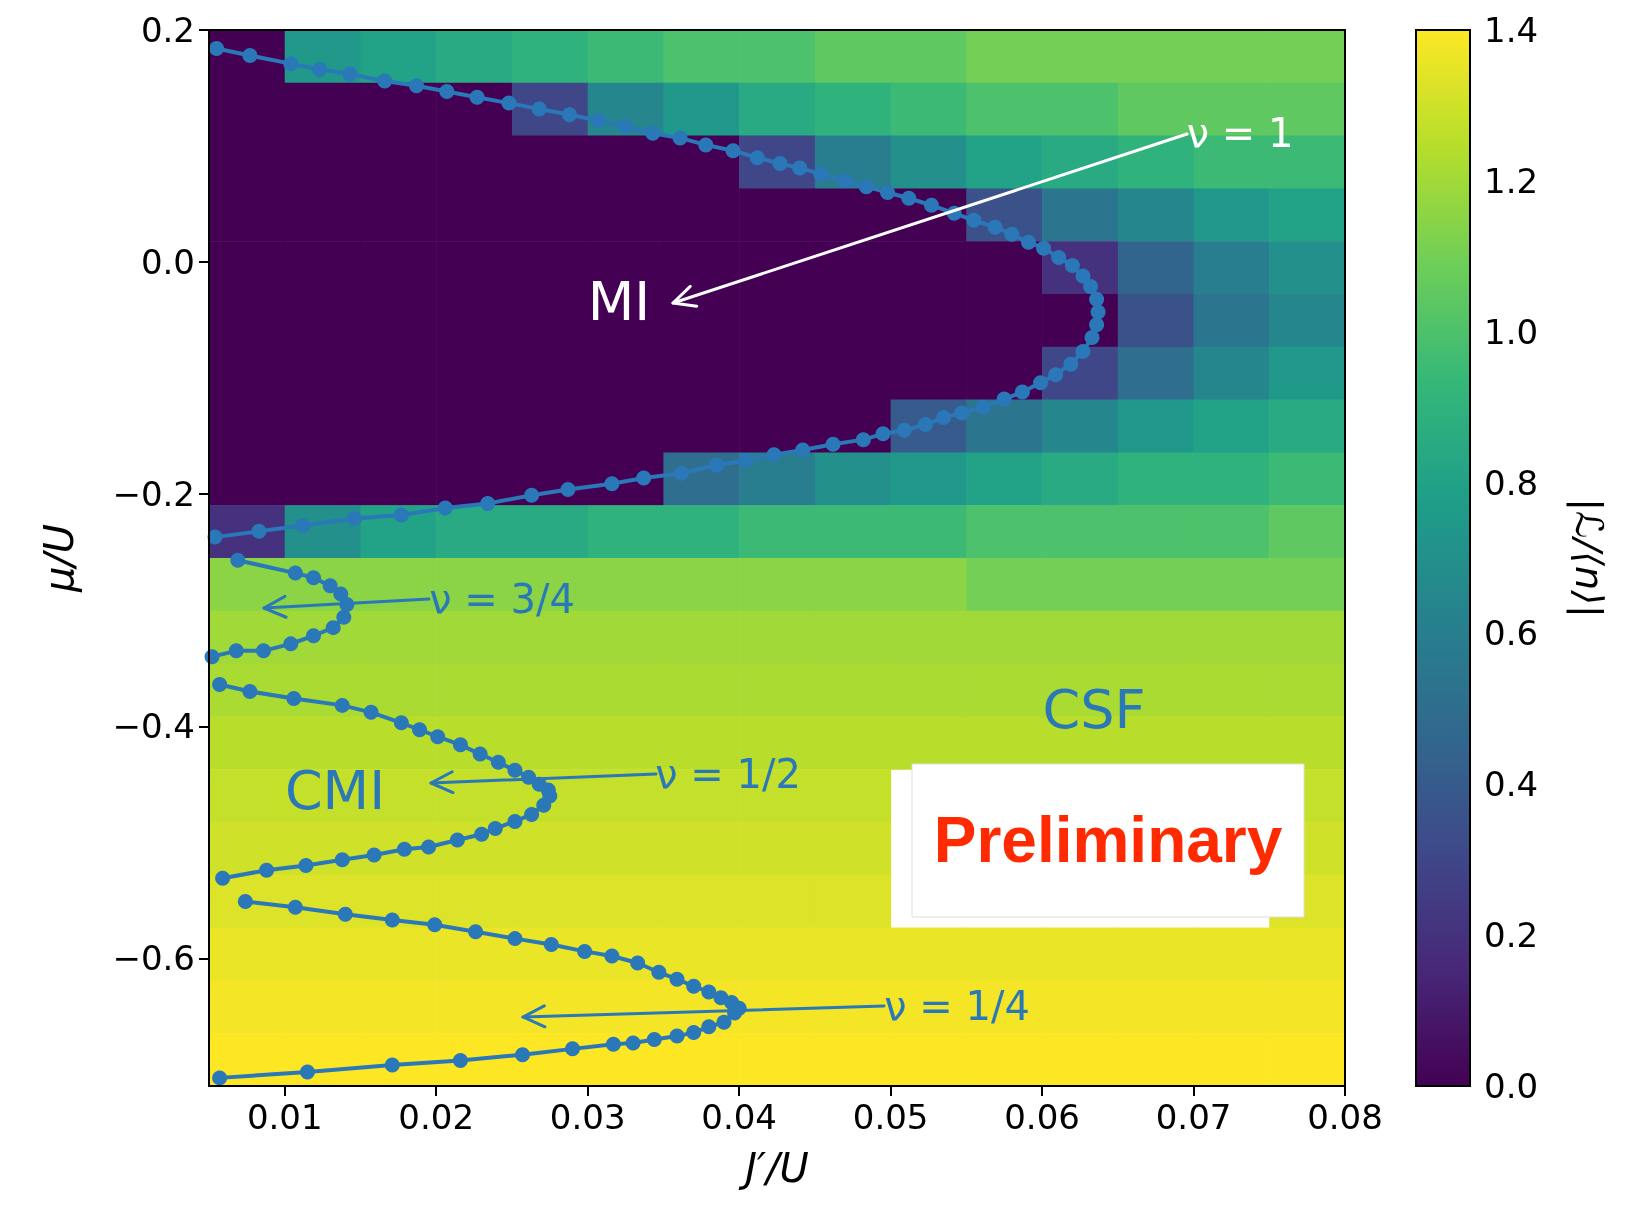  I want to click on color-bar-label: 1.4, so click(1511, 30).